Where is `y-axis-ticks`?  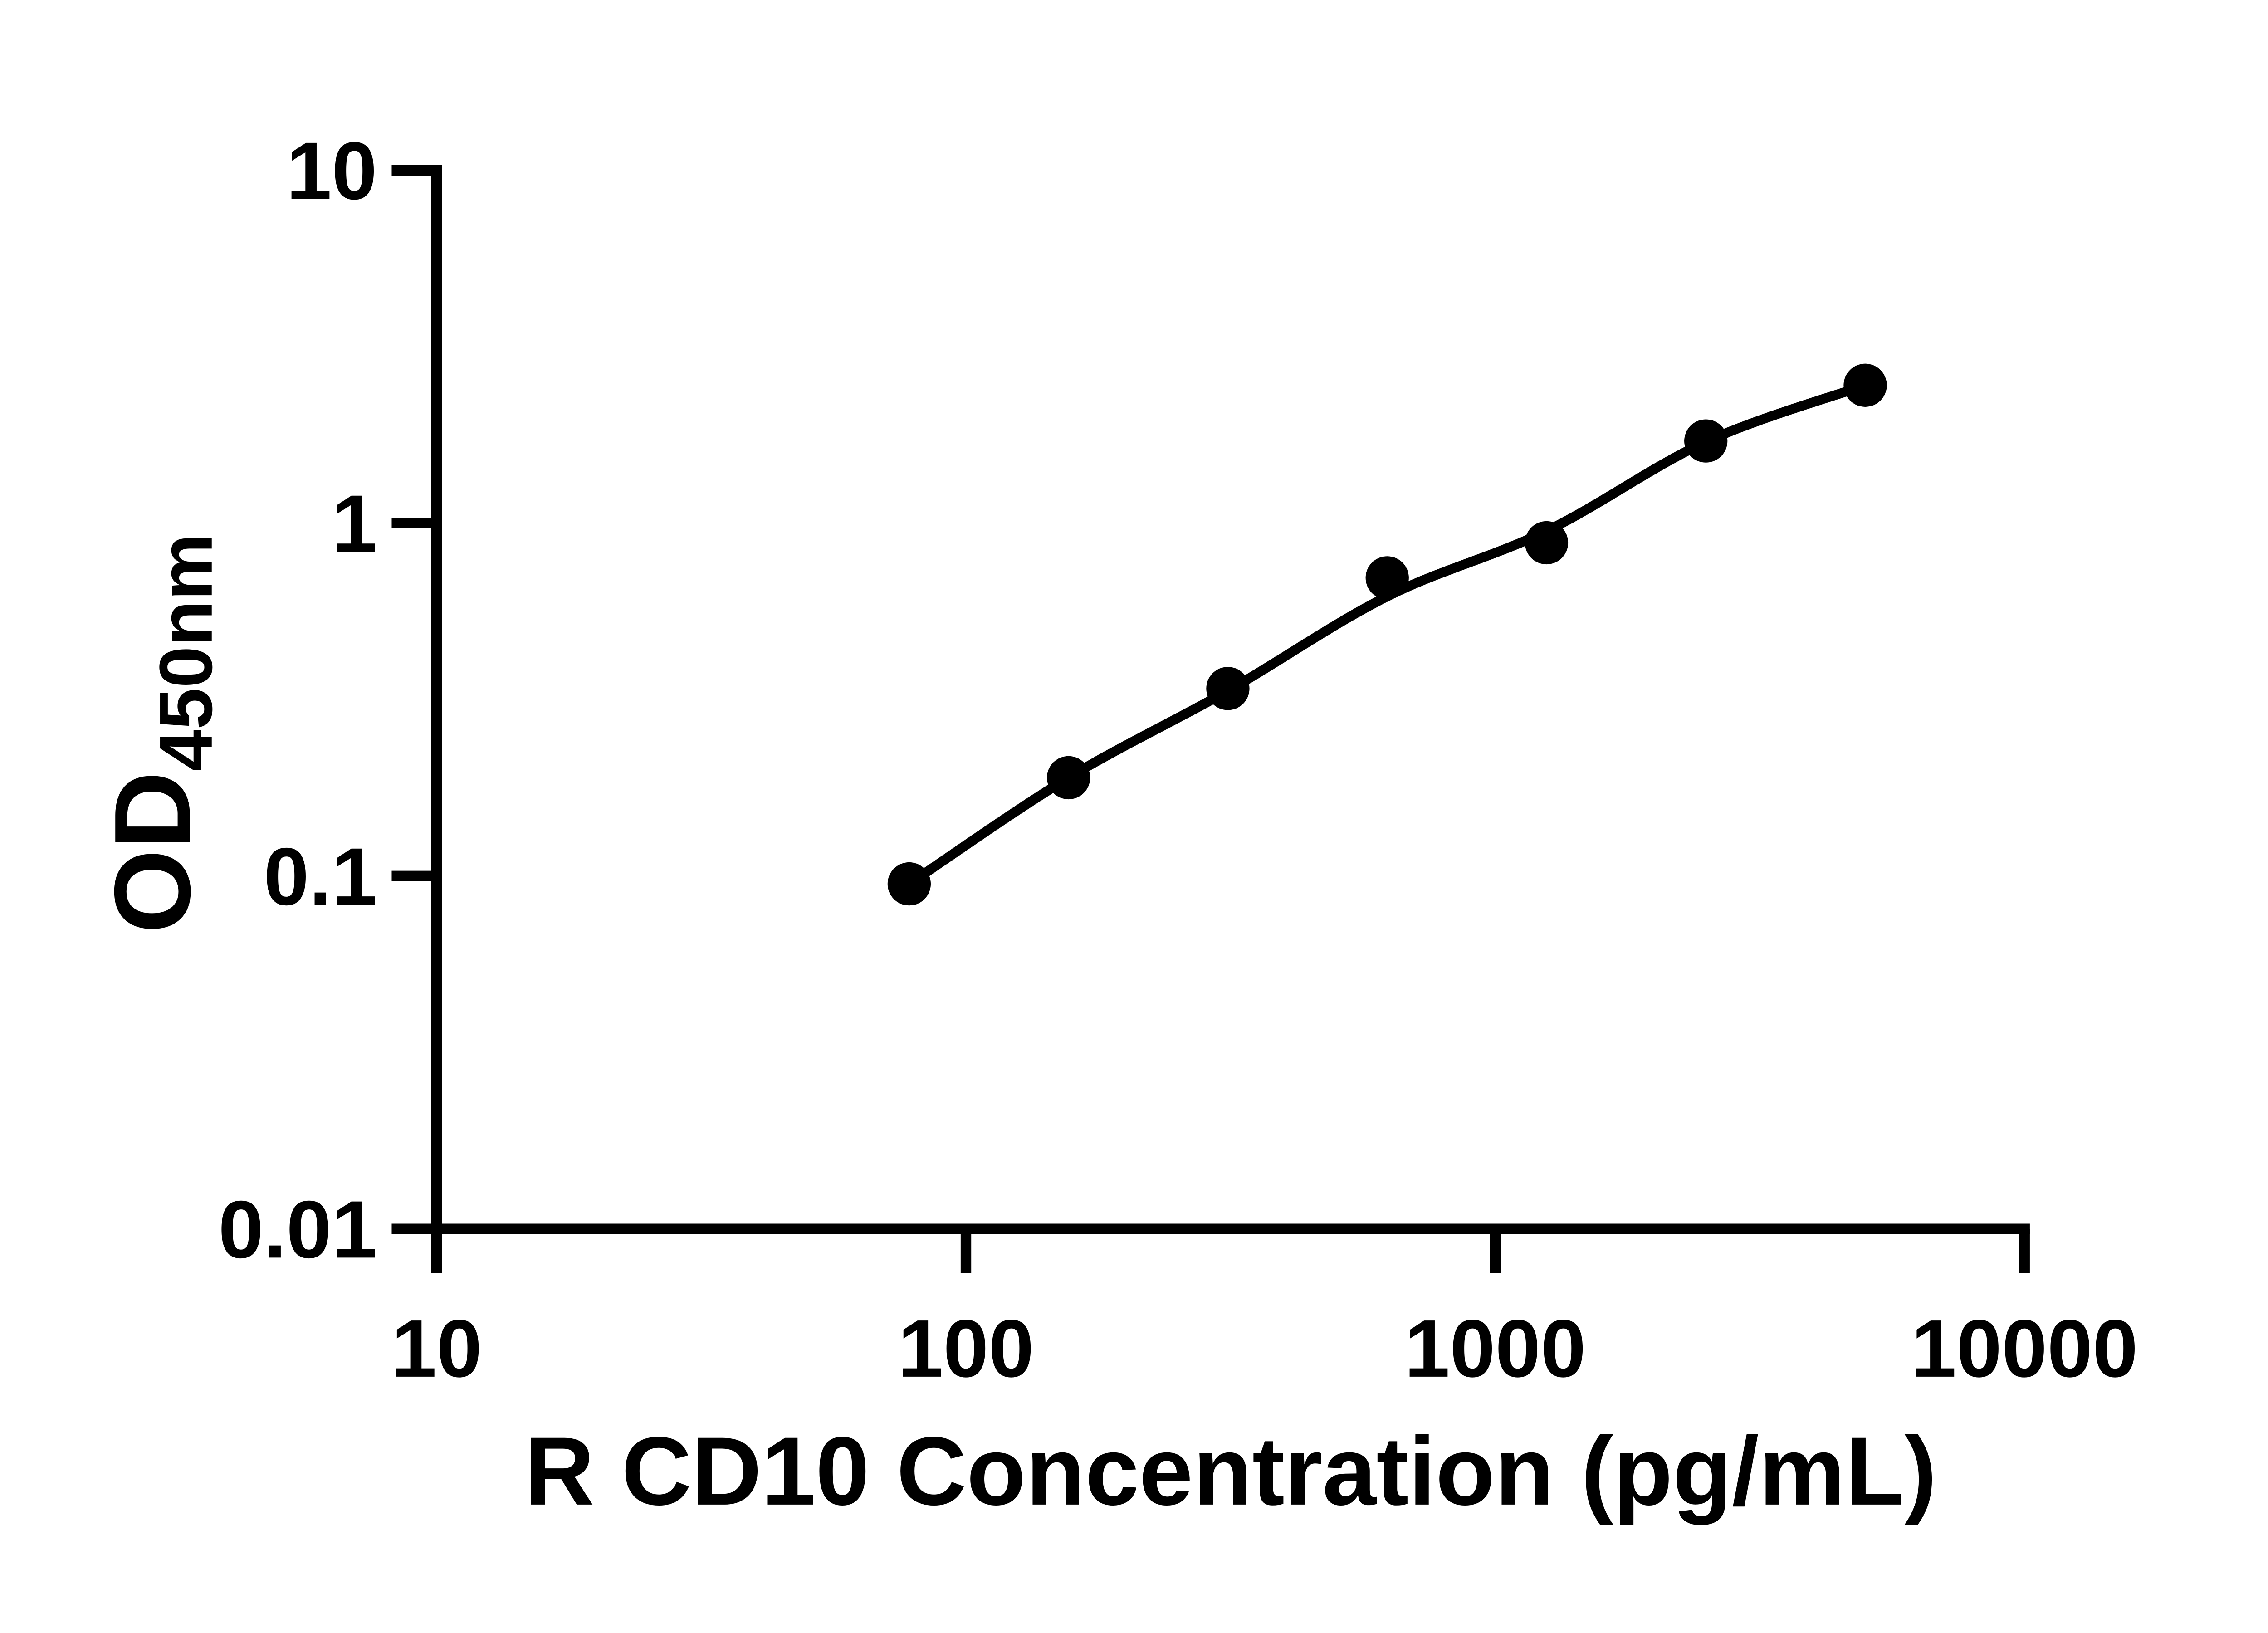
y-axis-ticks is located at coordinates (414, 699).